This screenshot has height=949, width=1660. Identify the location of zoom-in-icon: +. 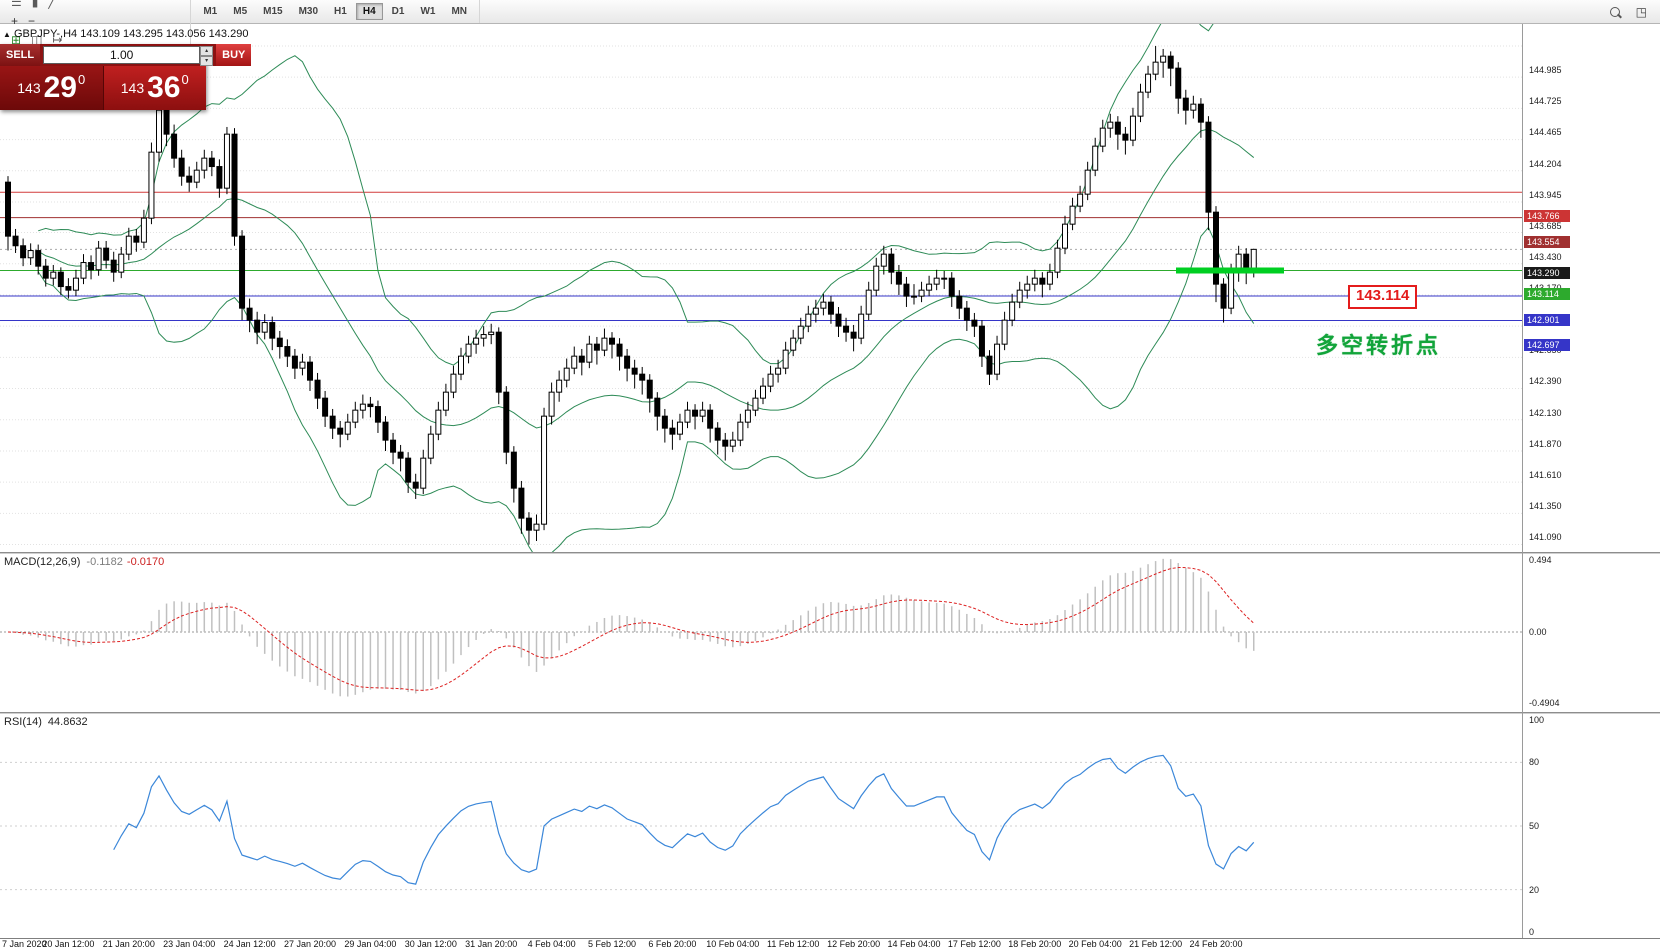
(14, 21).